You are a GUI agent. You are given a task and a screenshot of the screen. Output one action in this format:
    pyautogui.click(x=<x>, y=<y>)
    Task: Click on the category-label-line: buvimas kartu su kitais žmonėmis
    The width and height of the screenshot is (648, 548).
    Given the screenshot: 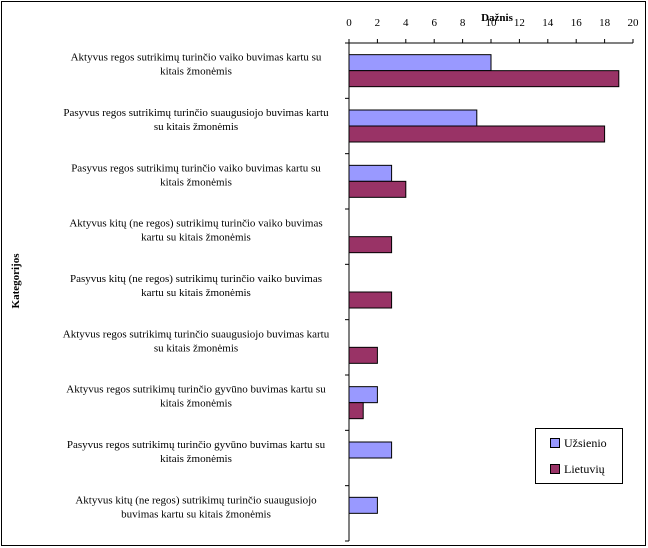 What is the action you would take?
    pyautogui.click(x=196, y=514)
    